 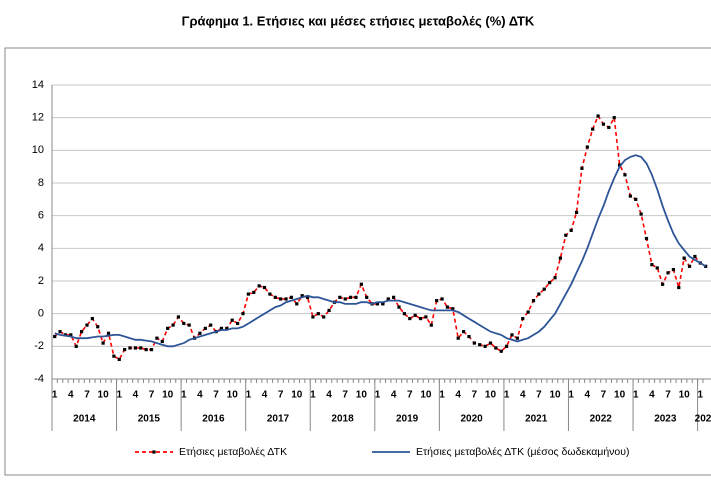 What do you see at coordinates (41, 216) in the screenshot?
I see `y-tick-label: 6` at bounding box center [41, 216].